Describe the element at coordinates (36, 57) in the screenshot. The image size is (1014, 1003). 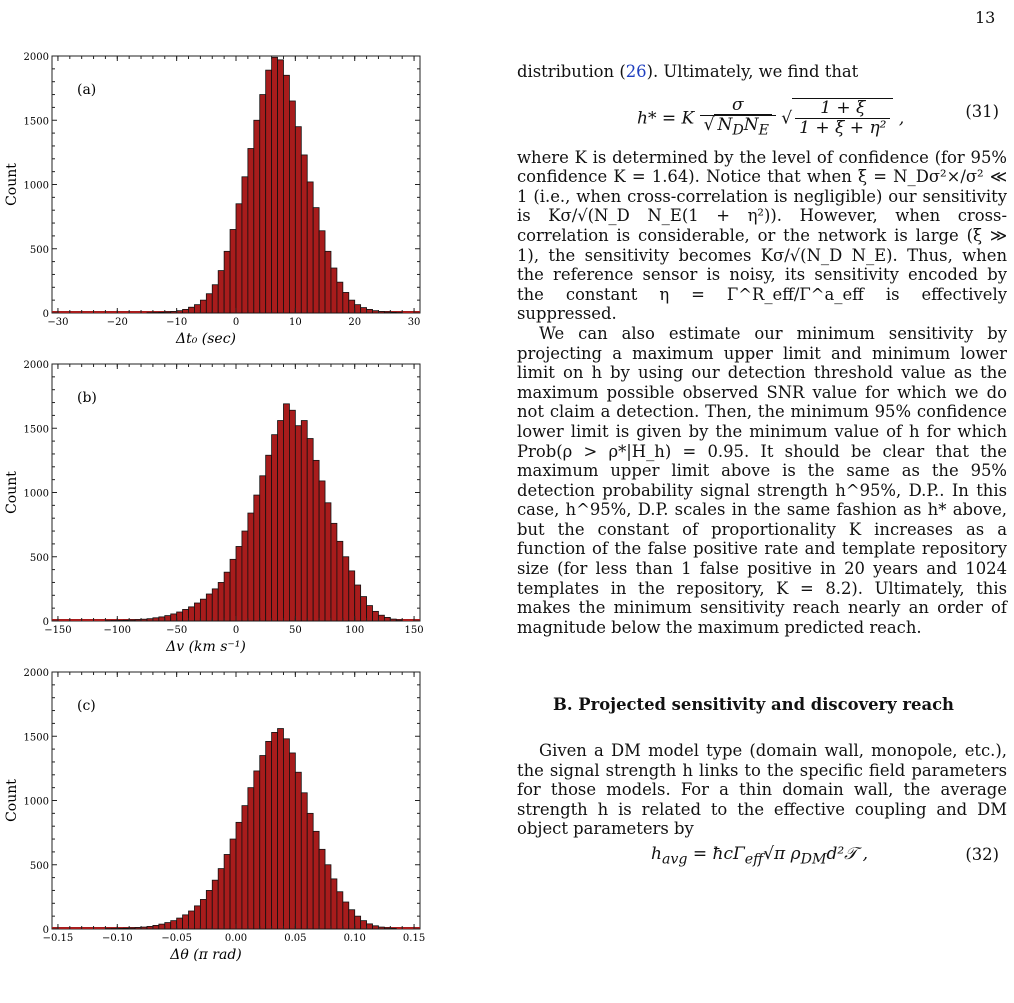
I see `y-tick-label: 2000` at that location.